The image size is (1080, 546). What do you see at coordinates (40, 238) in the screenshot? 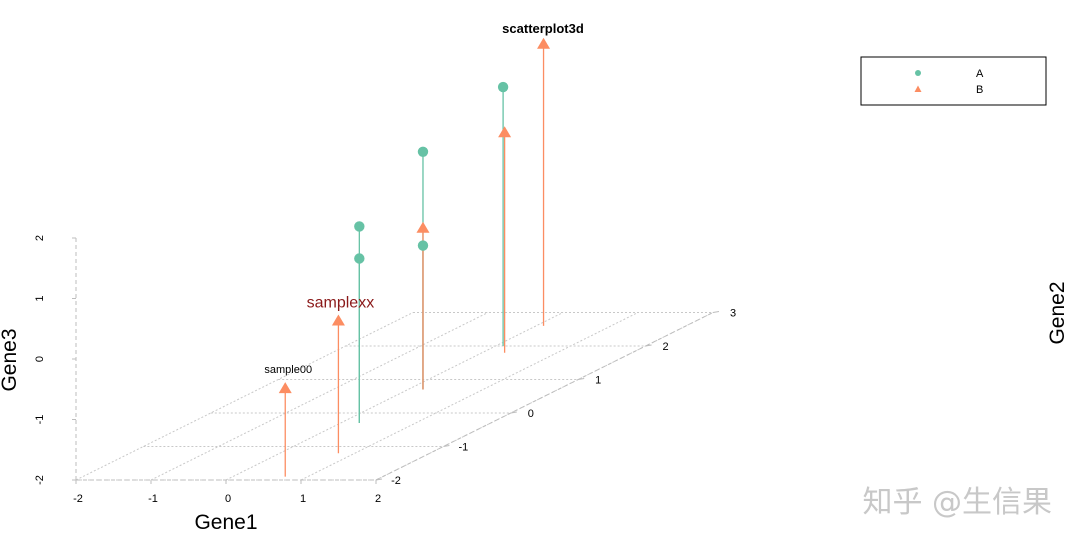
I see `z-tick-label: 2` at bounding box center [40, 238].